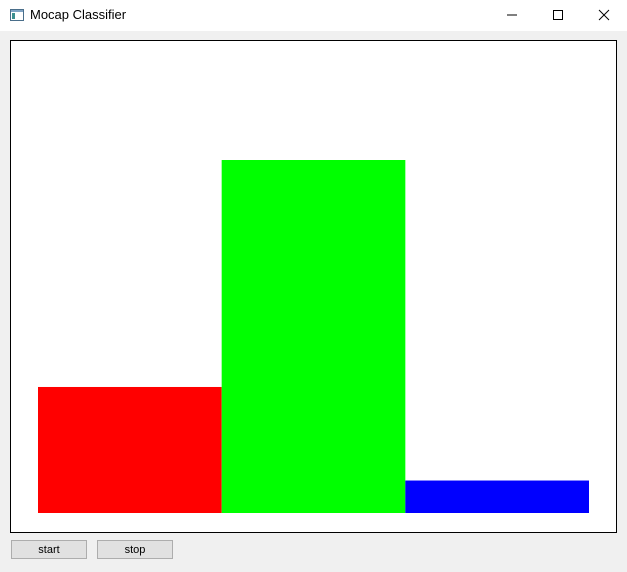  Describe the element at coordinates (49, 549) in the screenshot. I see `start-button: start` at that location.